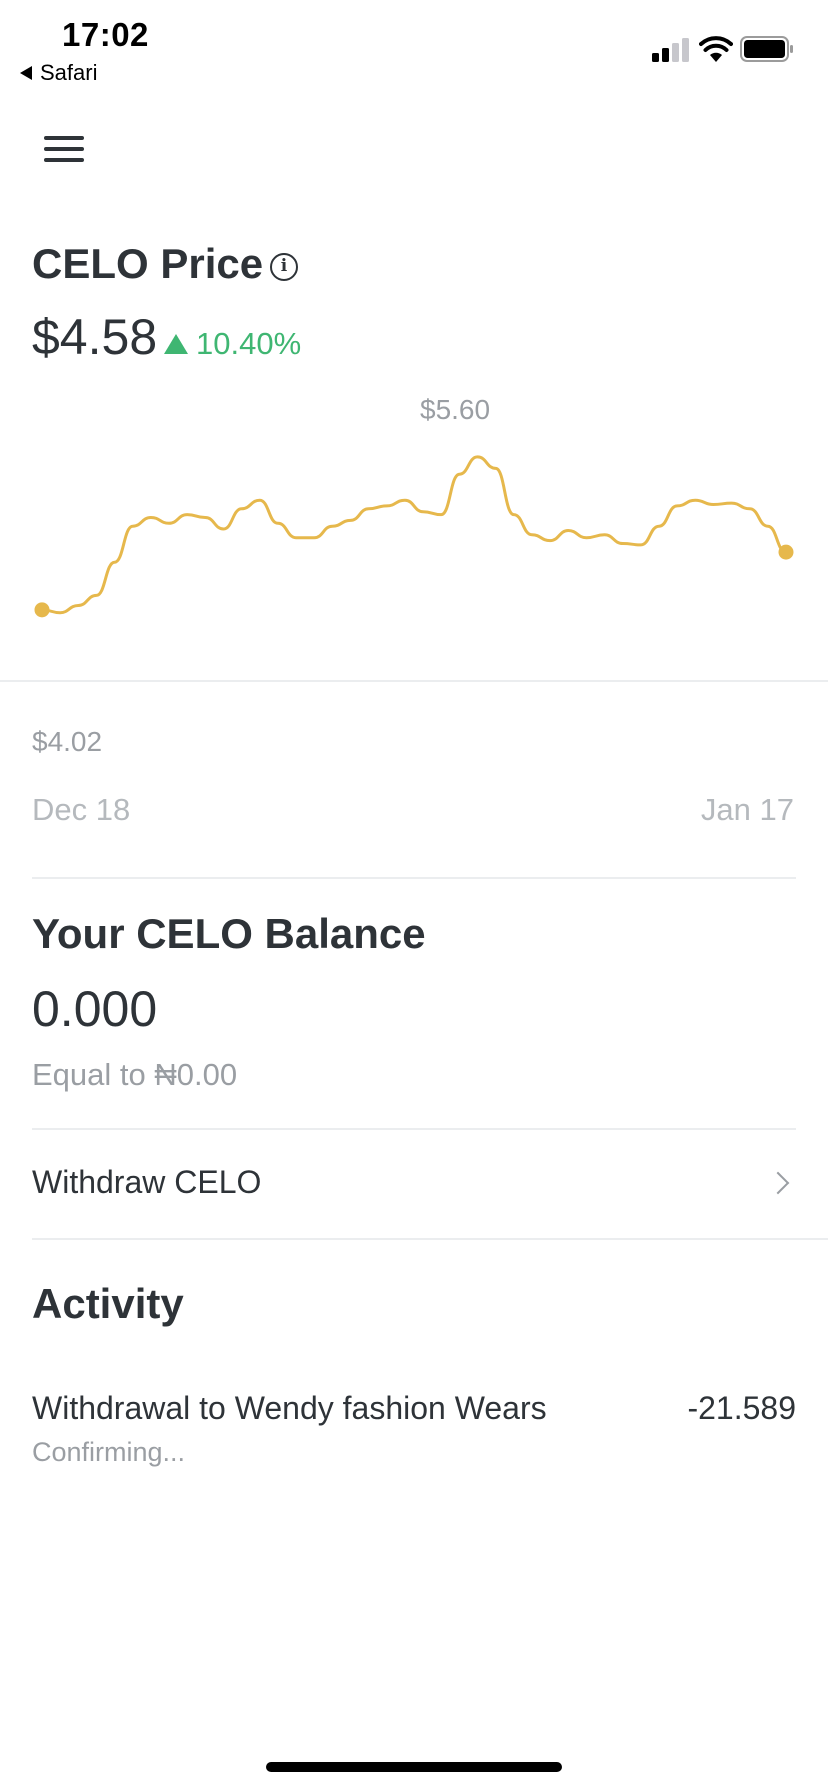  Describe the element at coordinates (289, 1408) in the screenshot. I see `activity-description: Withdrawal to Wendy fashion Wears` at that location.